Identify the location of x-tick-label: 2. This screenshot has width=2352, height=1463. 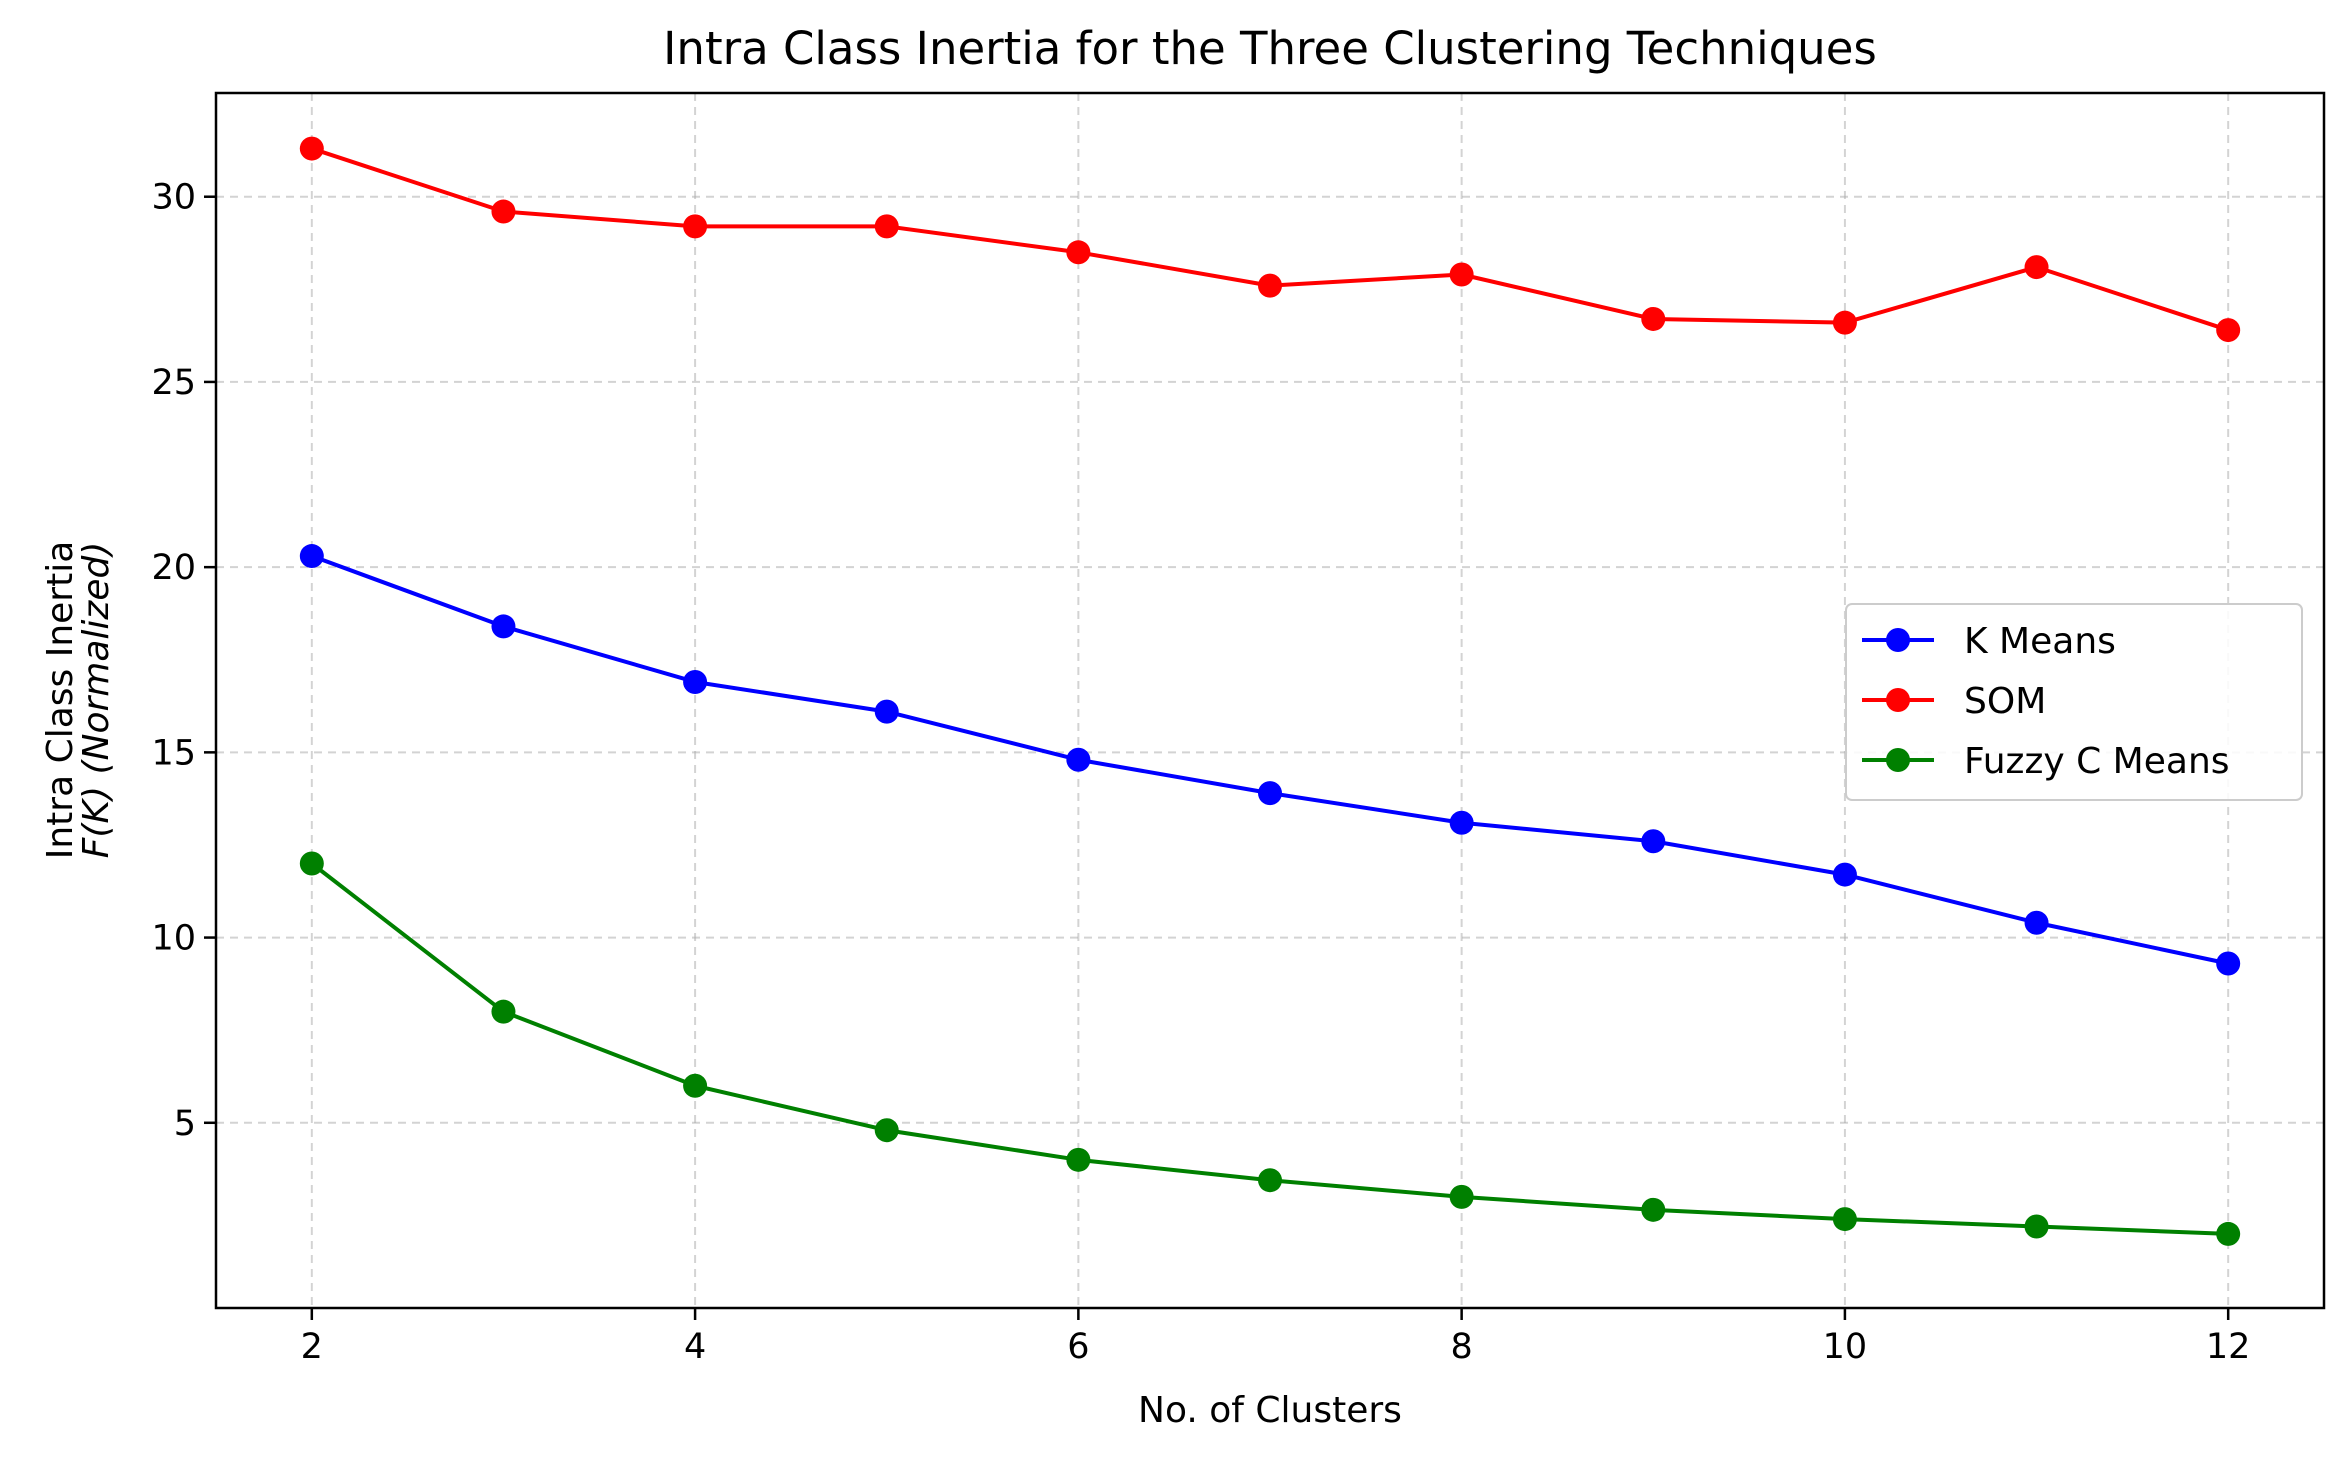
(312, 1347).